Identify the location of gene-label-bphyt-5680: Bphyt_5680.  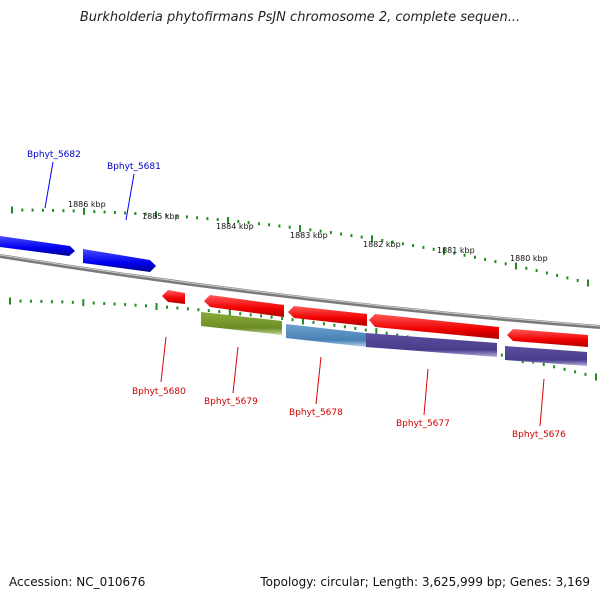
(159, 392).